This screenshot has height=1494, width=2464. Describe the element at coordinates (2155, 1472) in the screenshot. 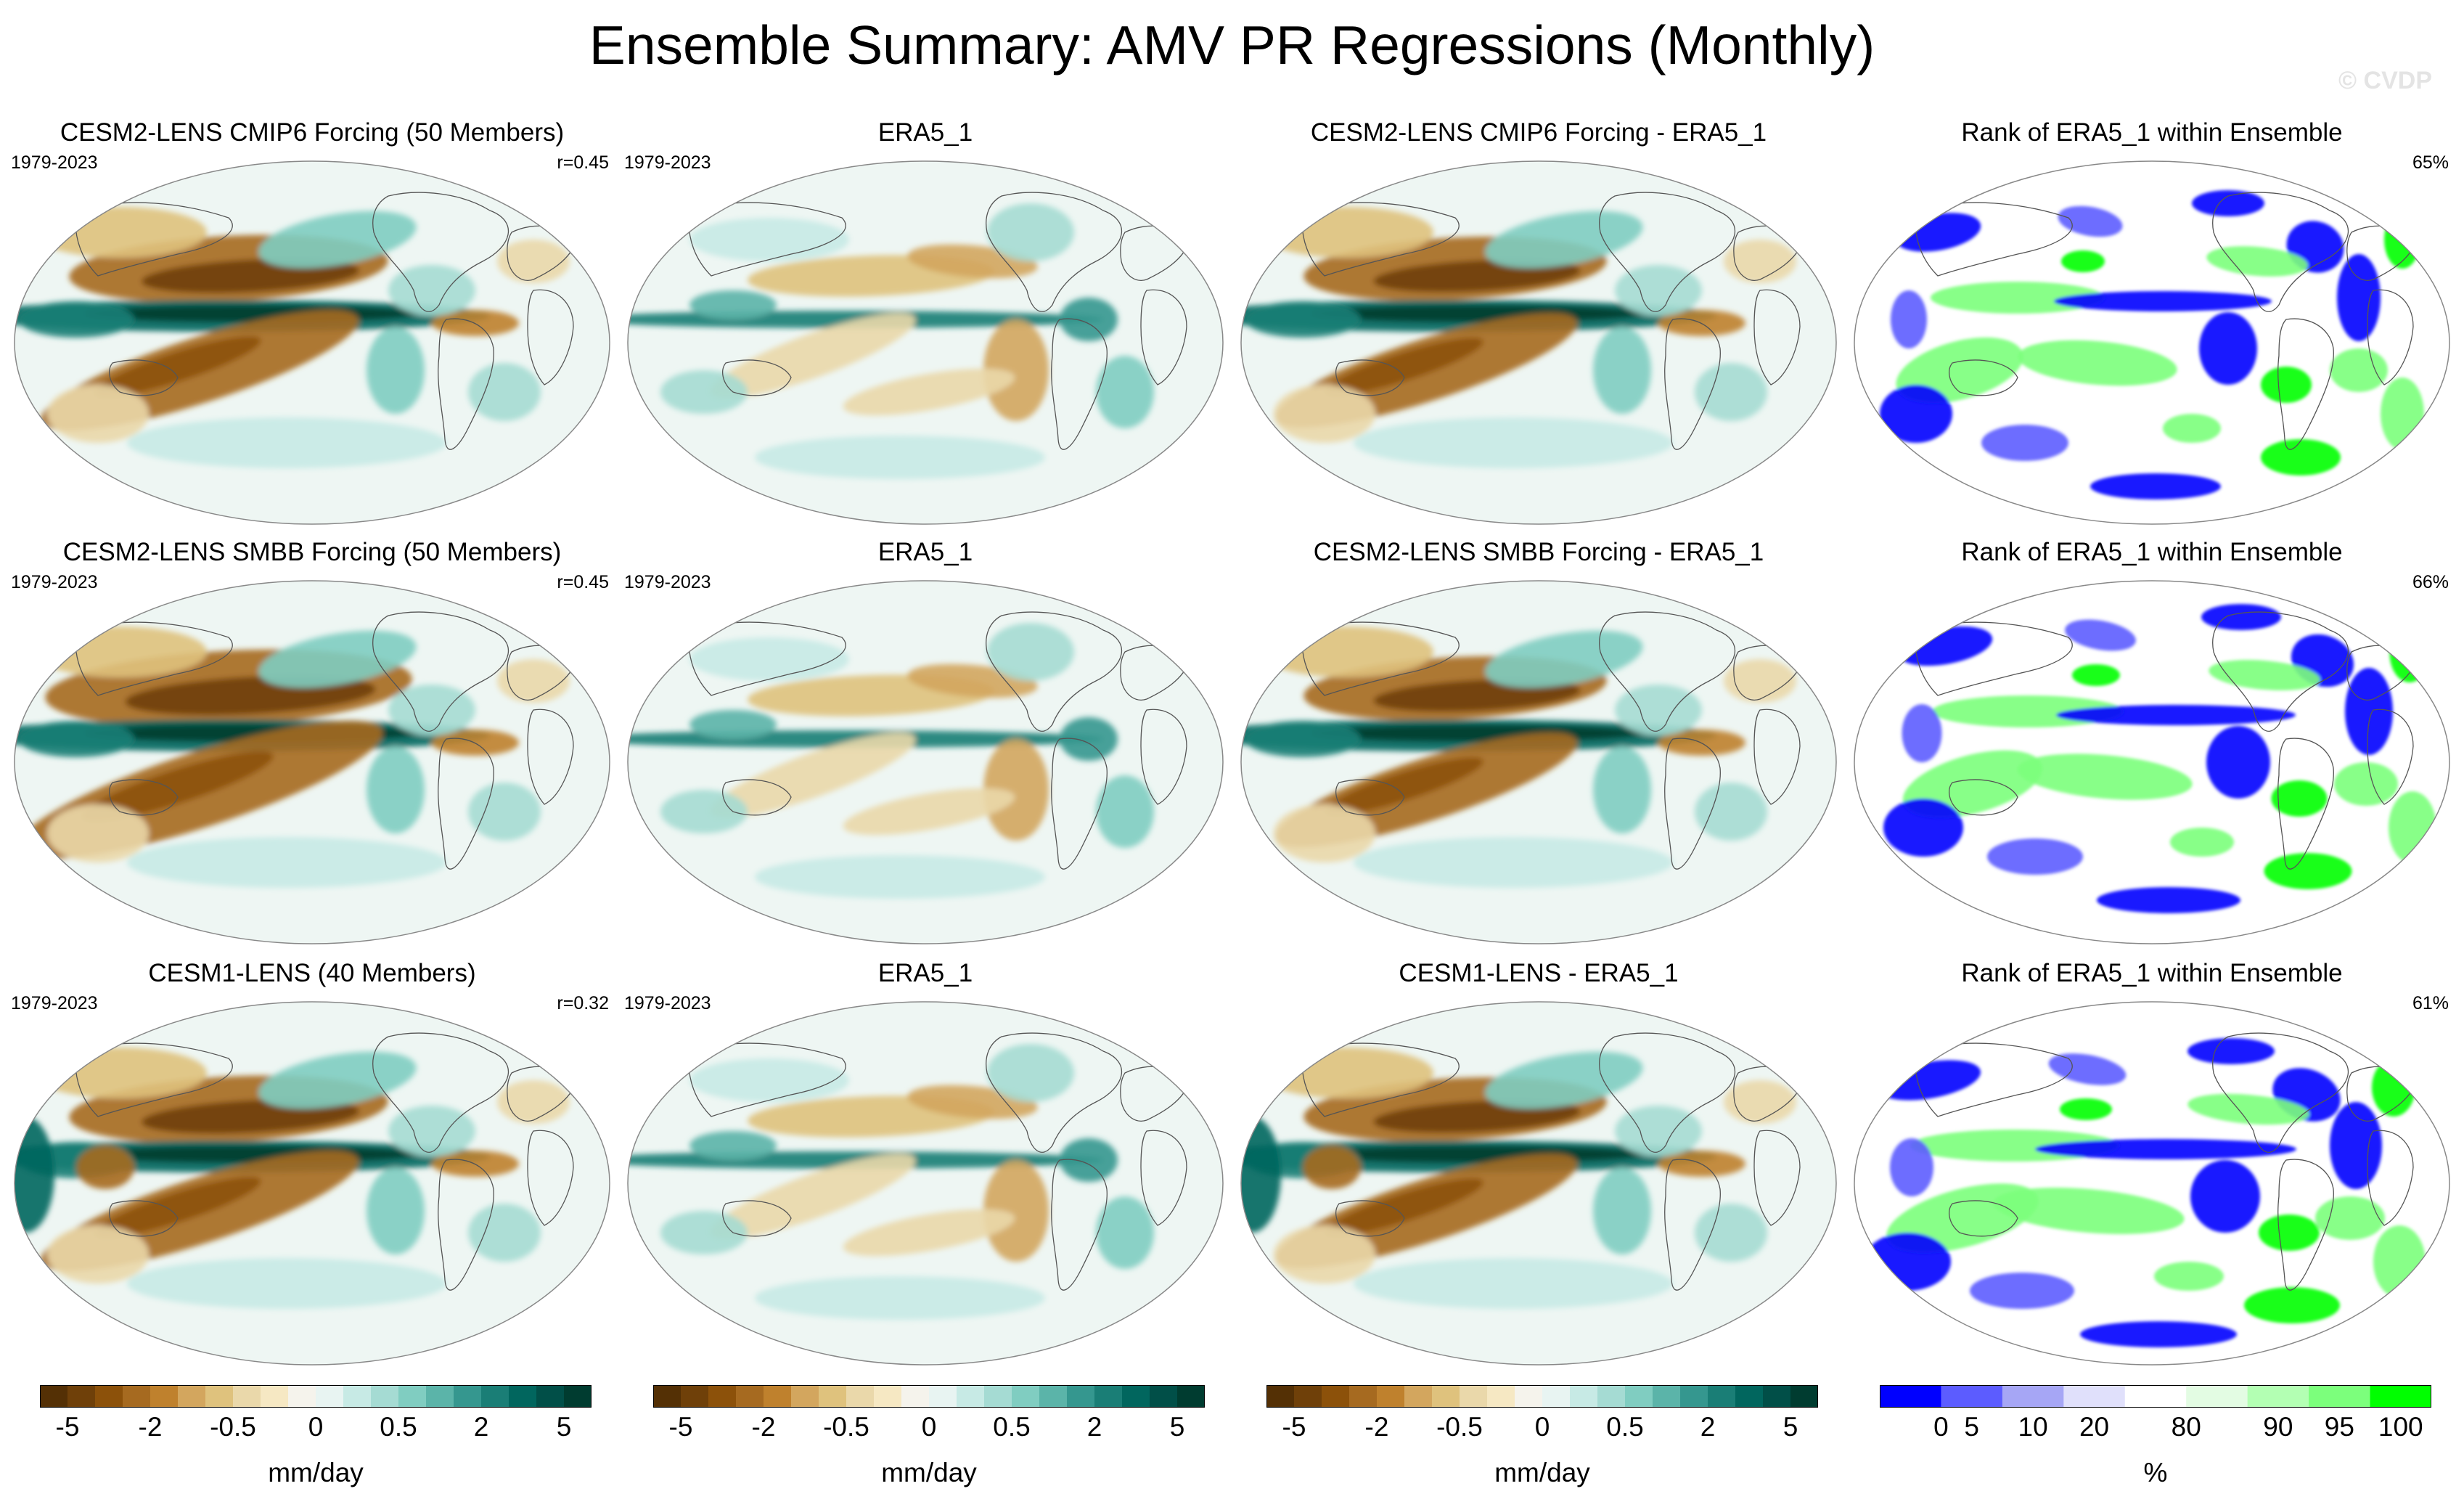

I see `colorbar-units-label: %` at that location.